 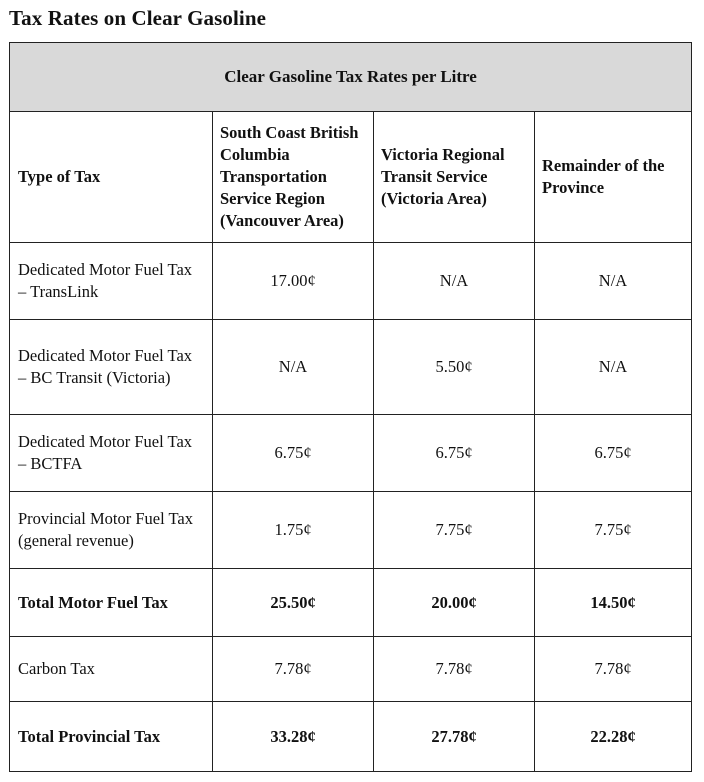 I want to click on cell-victoria: 27.78¢, so click(x=454, y=736).